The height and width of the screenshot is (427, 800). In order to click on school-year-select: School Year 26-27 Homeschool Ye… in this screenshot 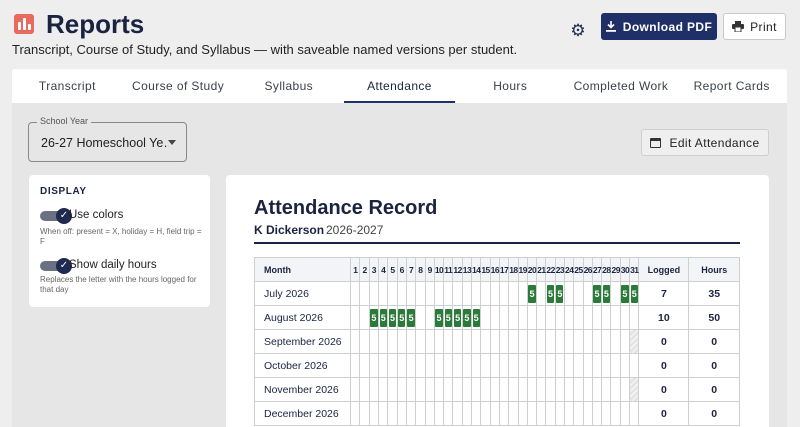, I will do `click(107, 139)`.